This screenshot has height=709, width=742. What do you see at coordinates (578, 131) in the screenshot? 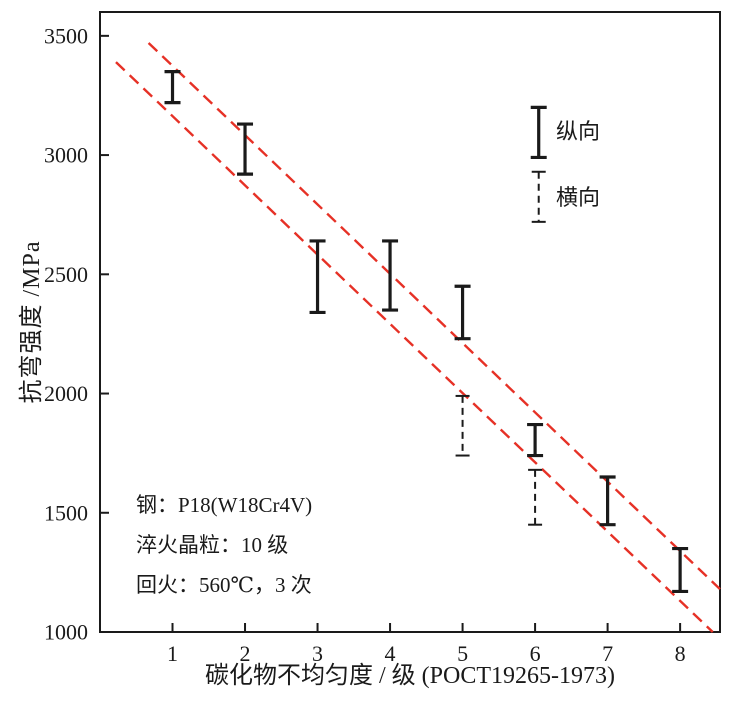
I see `legend-label-longitudinal: 纵向` at bounding box center [578, 131].